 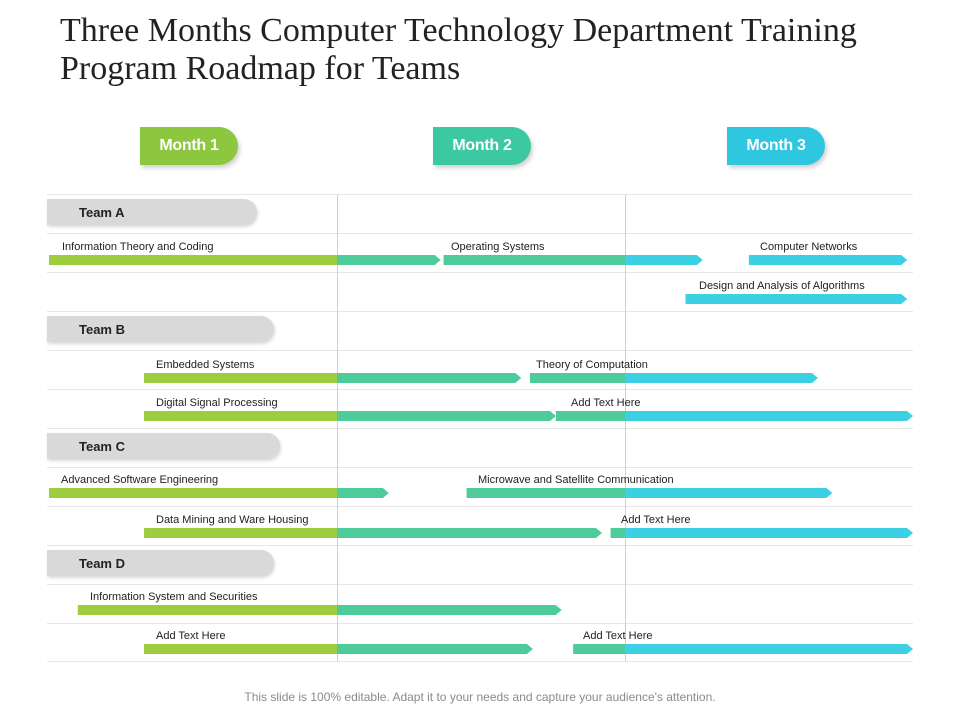 I want to click on month-1-pill: Month 1, so click(x=189, y=146).